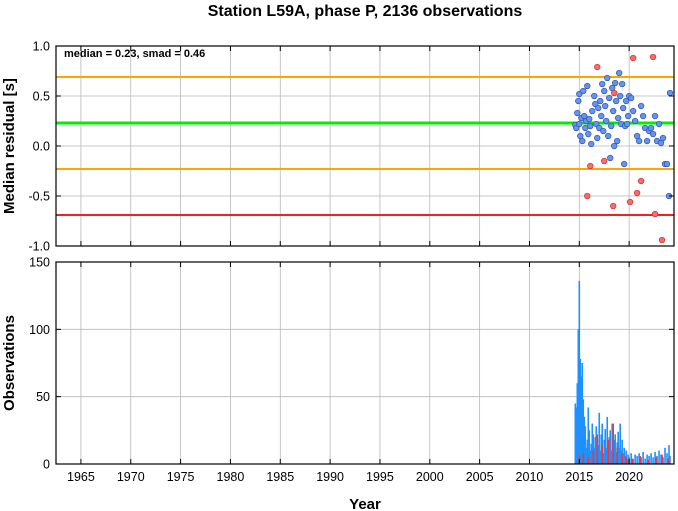 Image resolution: width=678 pixels, height=511 pixels. I want to click on x-tick-label: 1980, so click(231, 477).